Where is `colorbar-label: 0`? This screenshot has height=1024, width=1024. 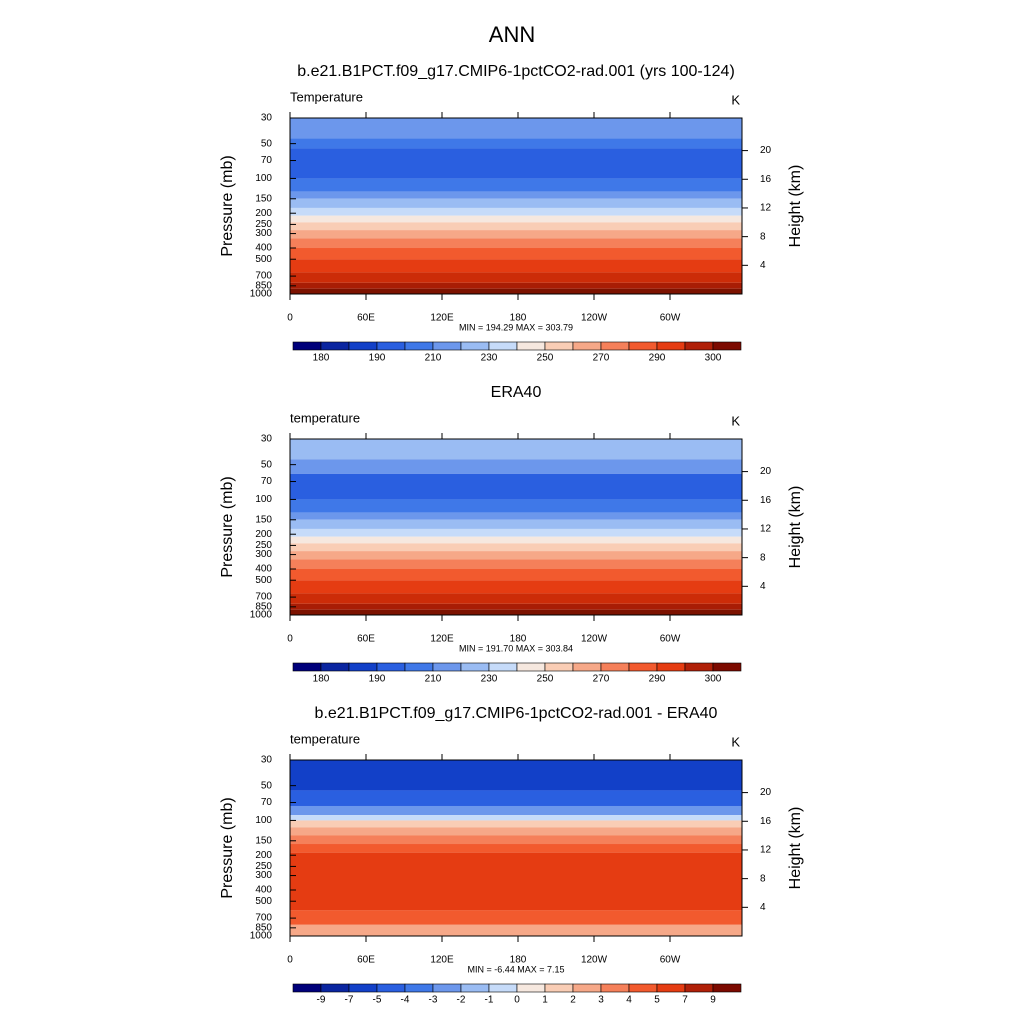
colorbar-label: 0 is located at coordinates (517, 1000).